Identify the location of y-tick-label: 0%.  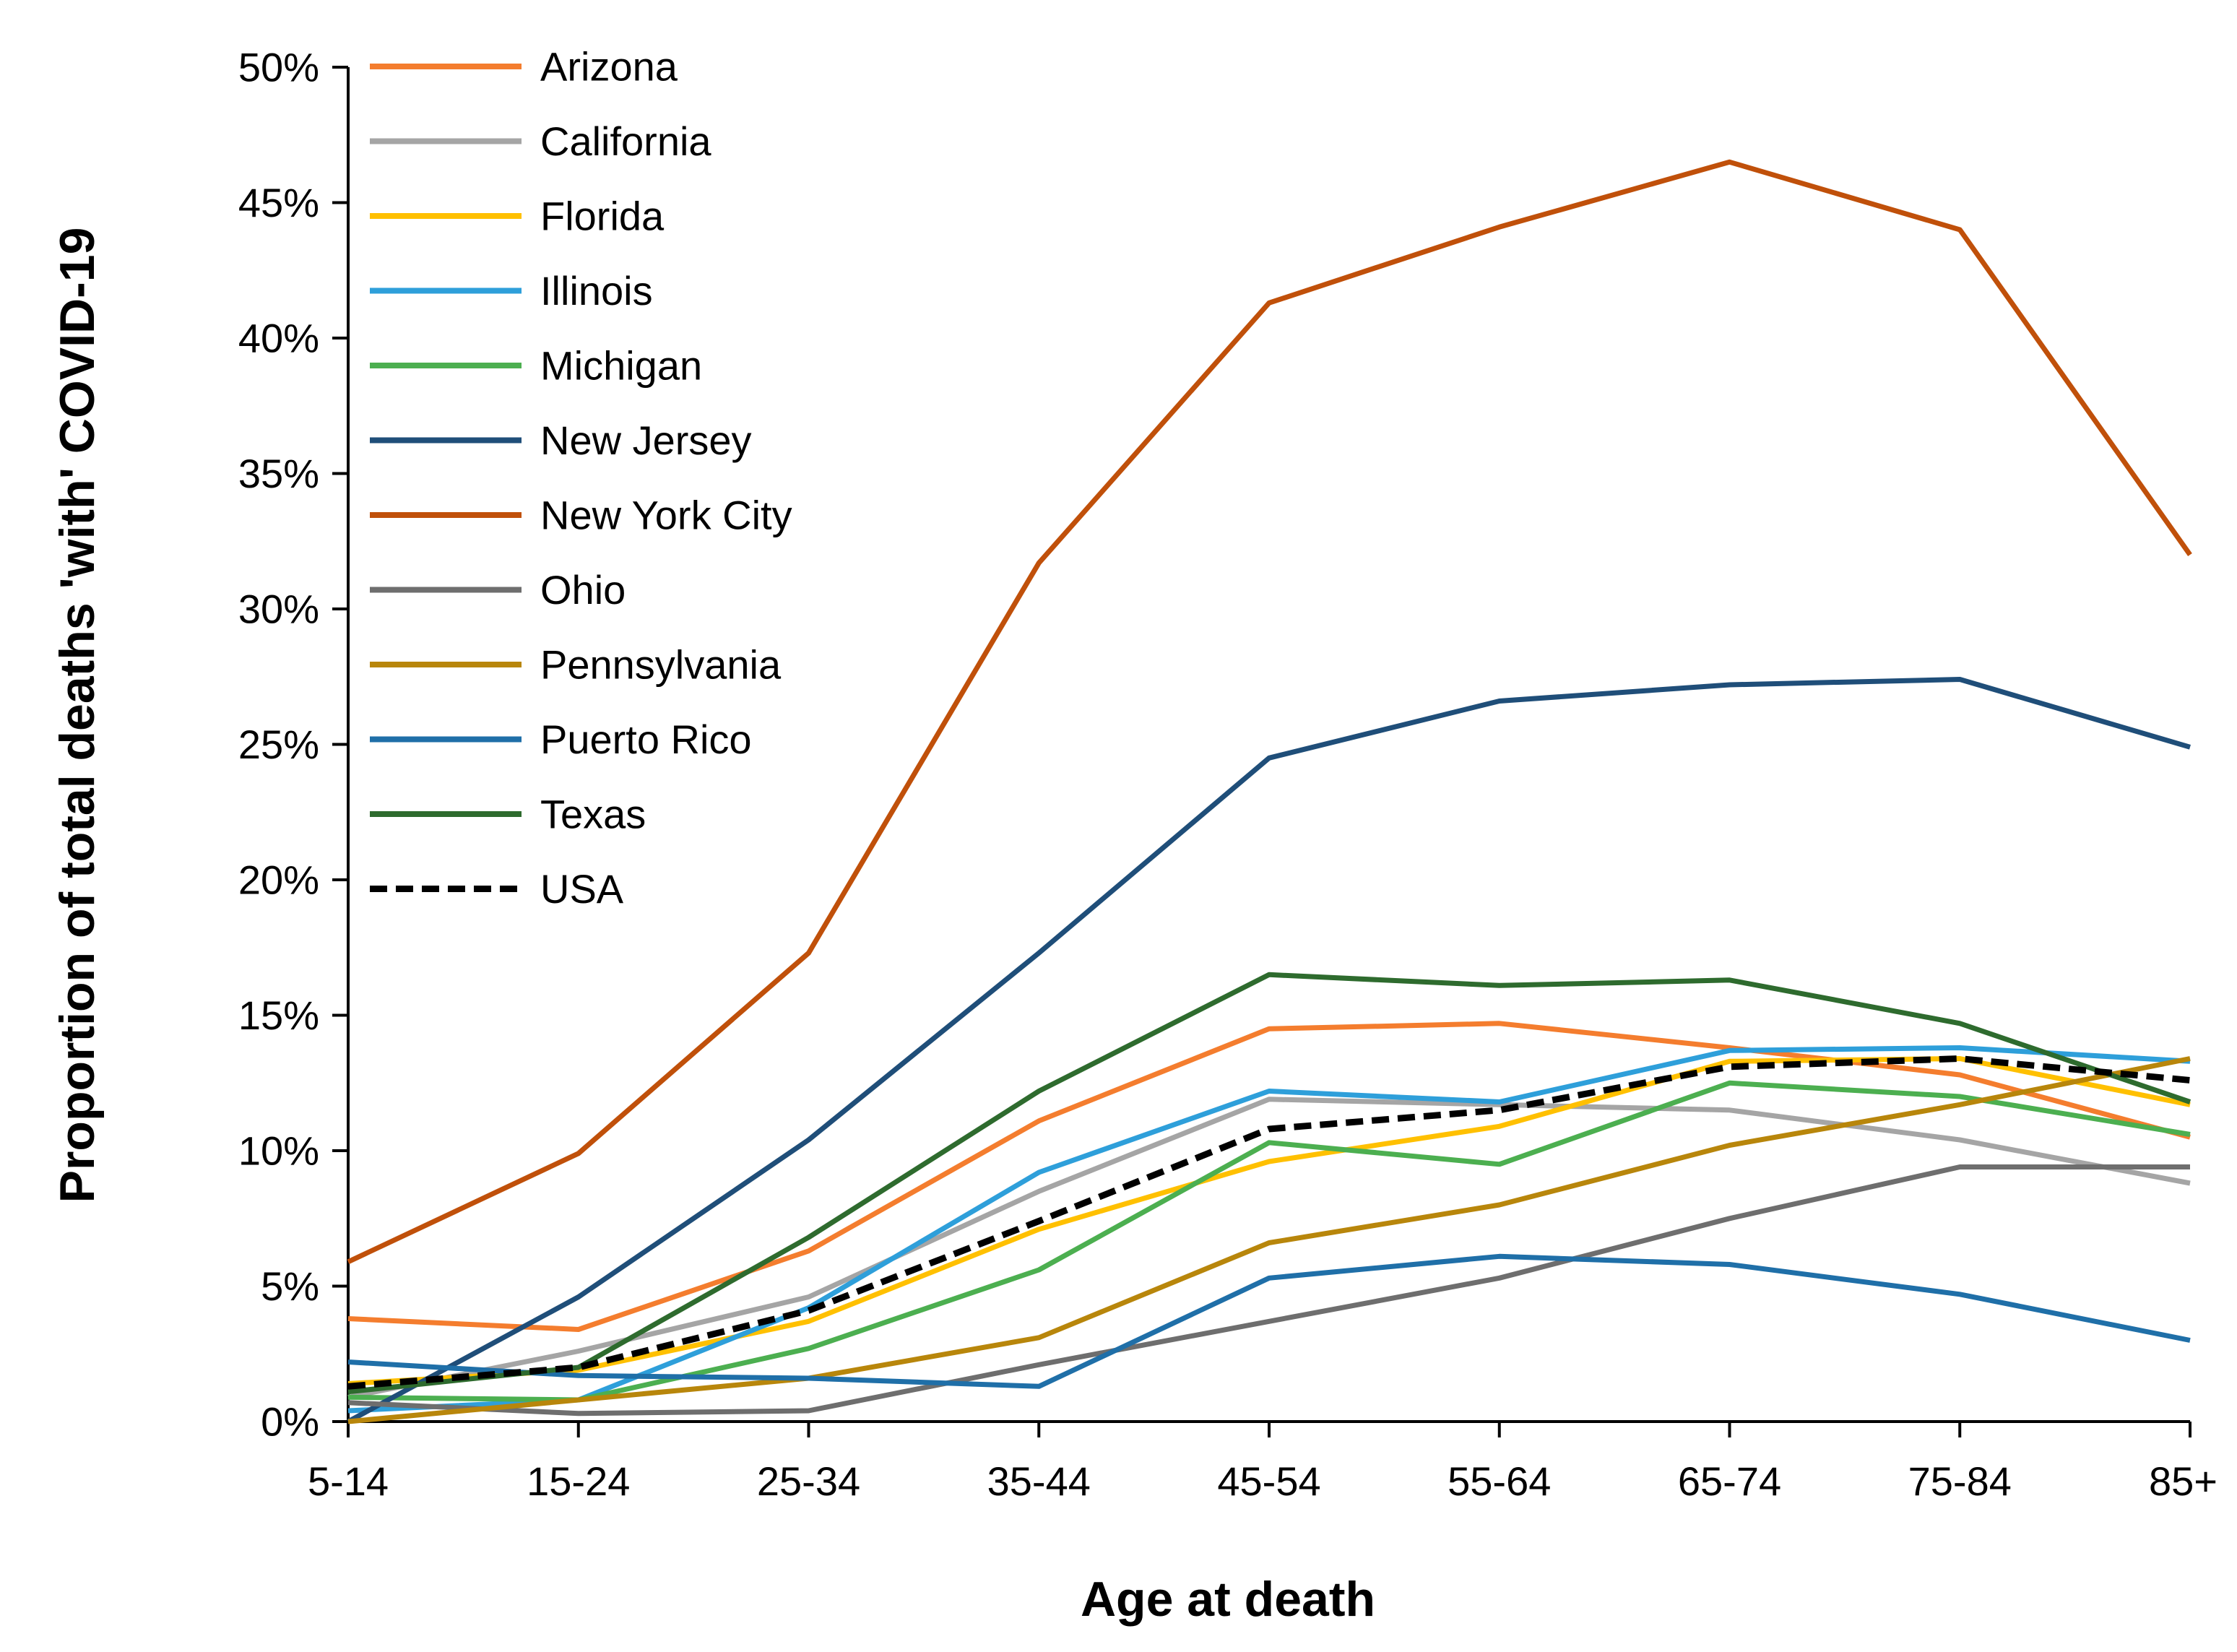
(290, 1422).